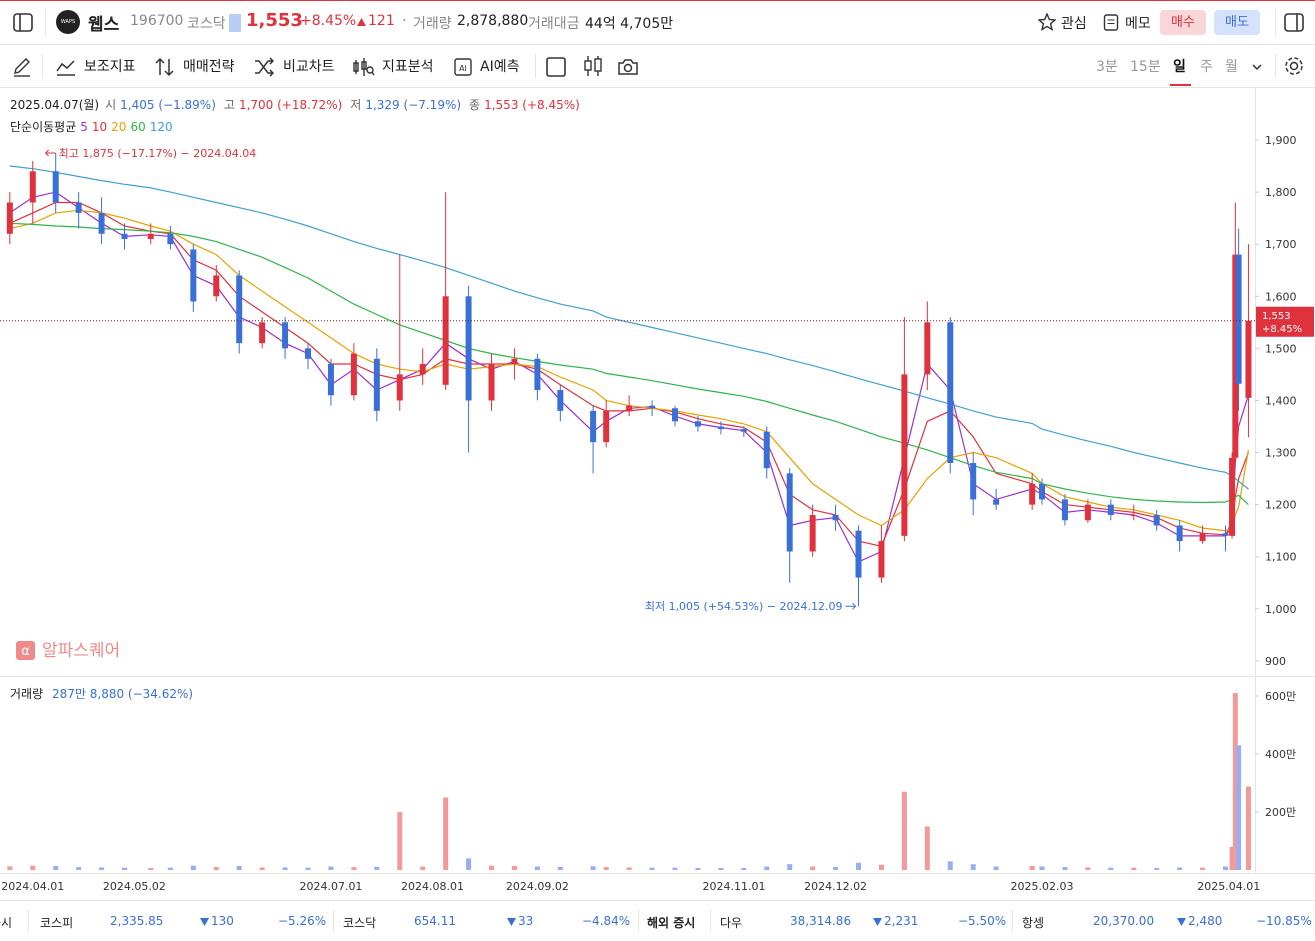 This screenshot has width=1315, height=941. What do you see at coordinates (1282, 329) in the screenshot?
I see `last-price-change: +8.45%` at bounding box center [1282, 329].